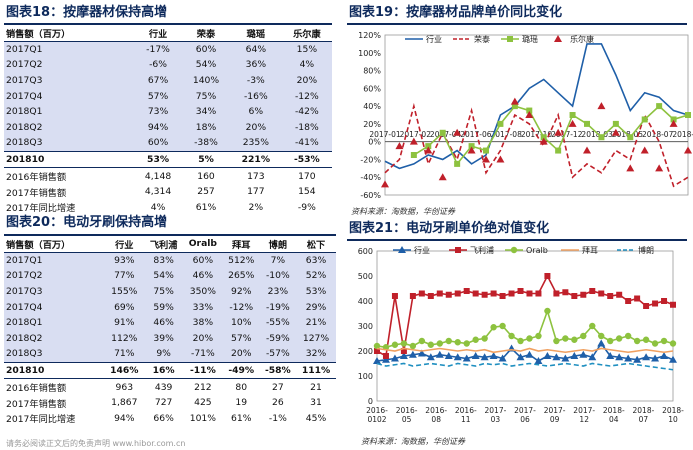  Describe the element at coordinates (306, 111) in the screenshot. I see `table-cell: -42%` at that location.